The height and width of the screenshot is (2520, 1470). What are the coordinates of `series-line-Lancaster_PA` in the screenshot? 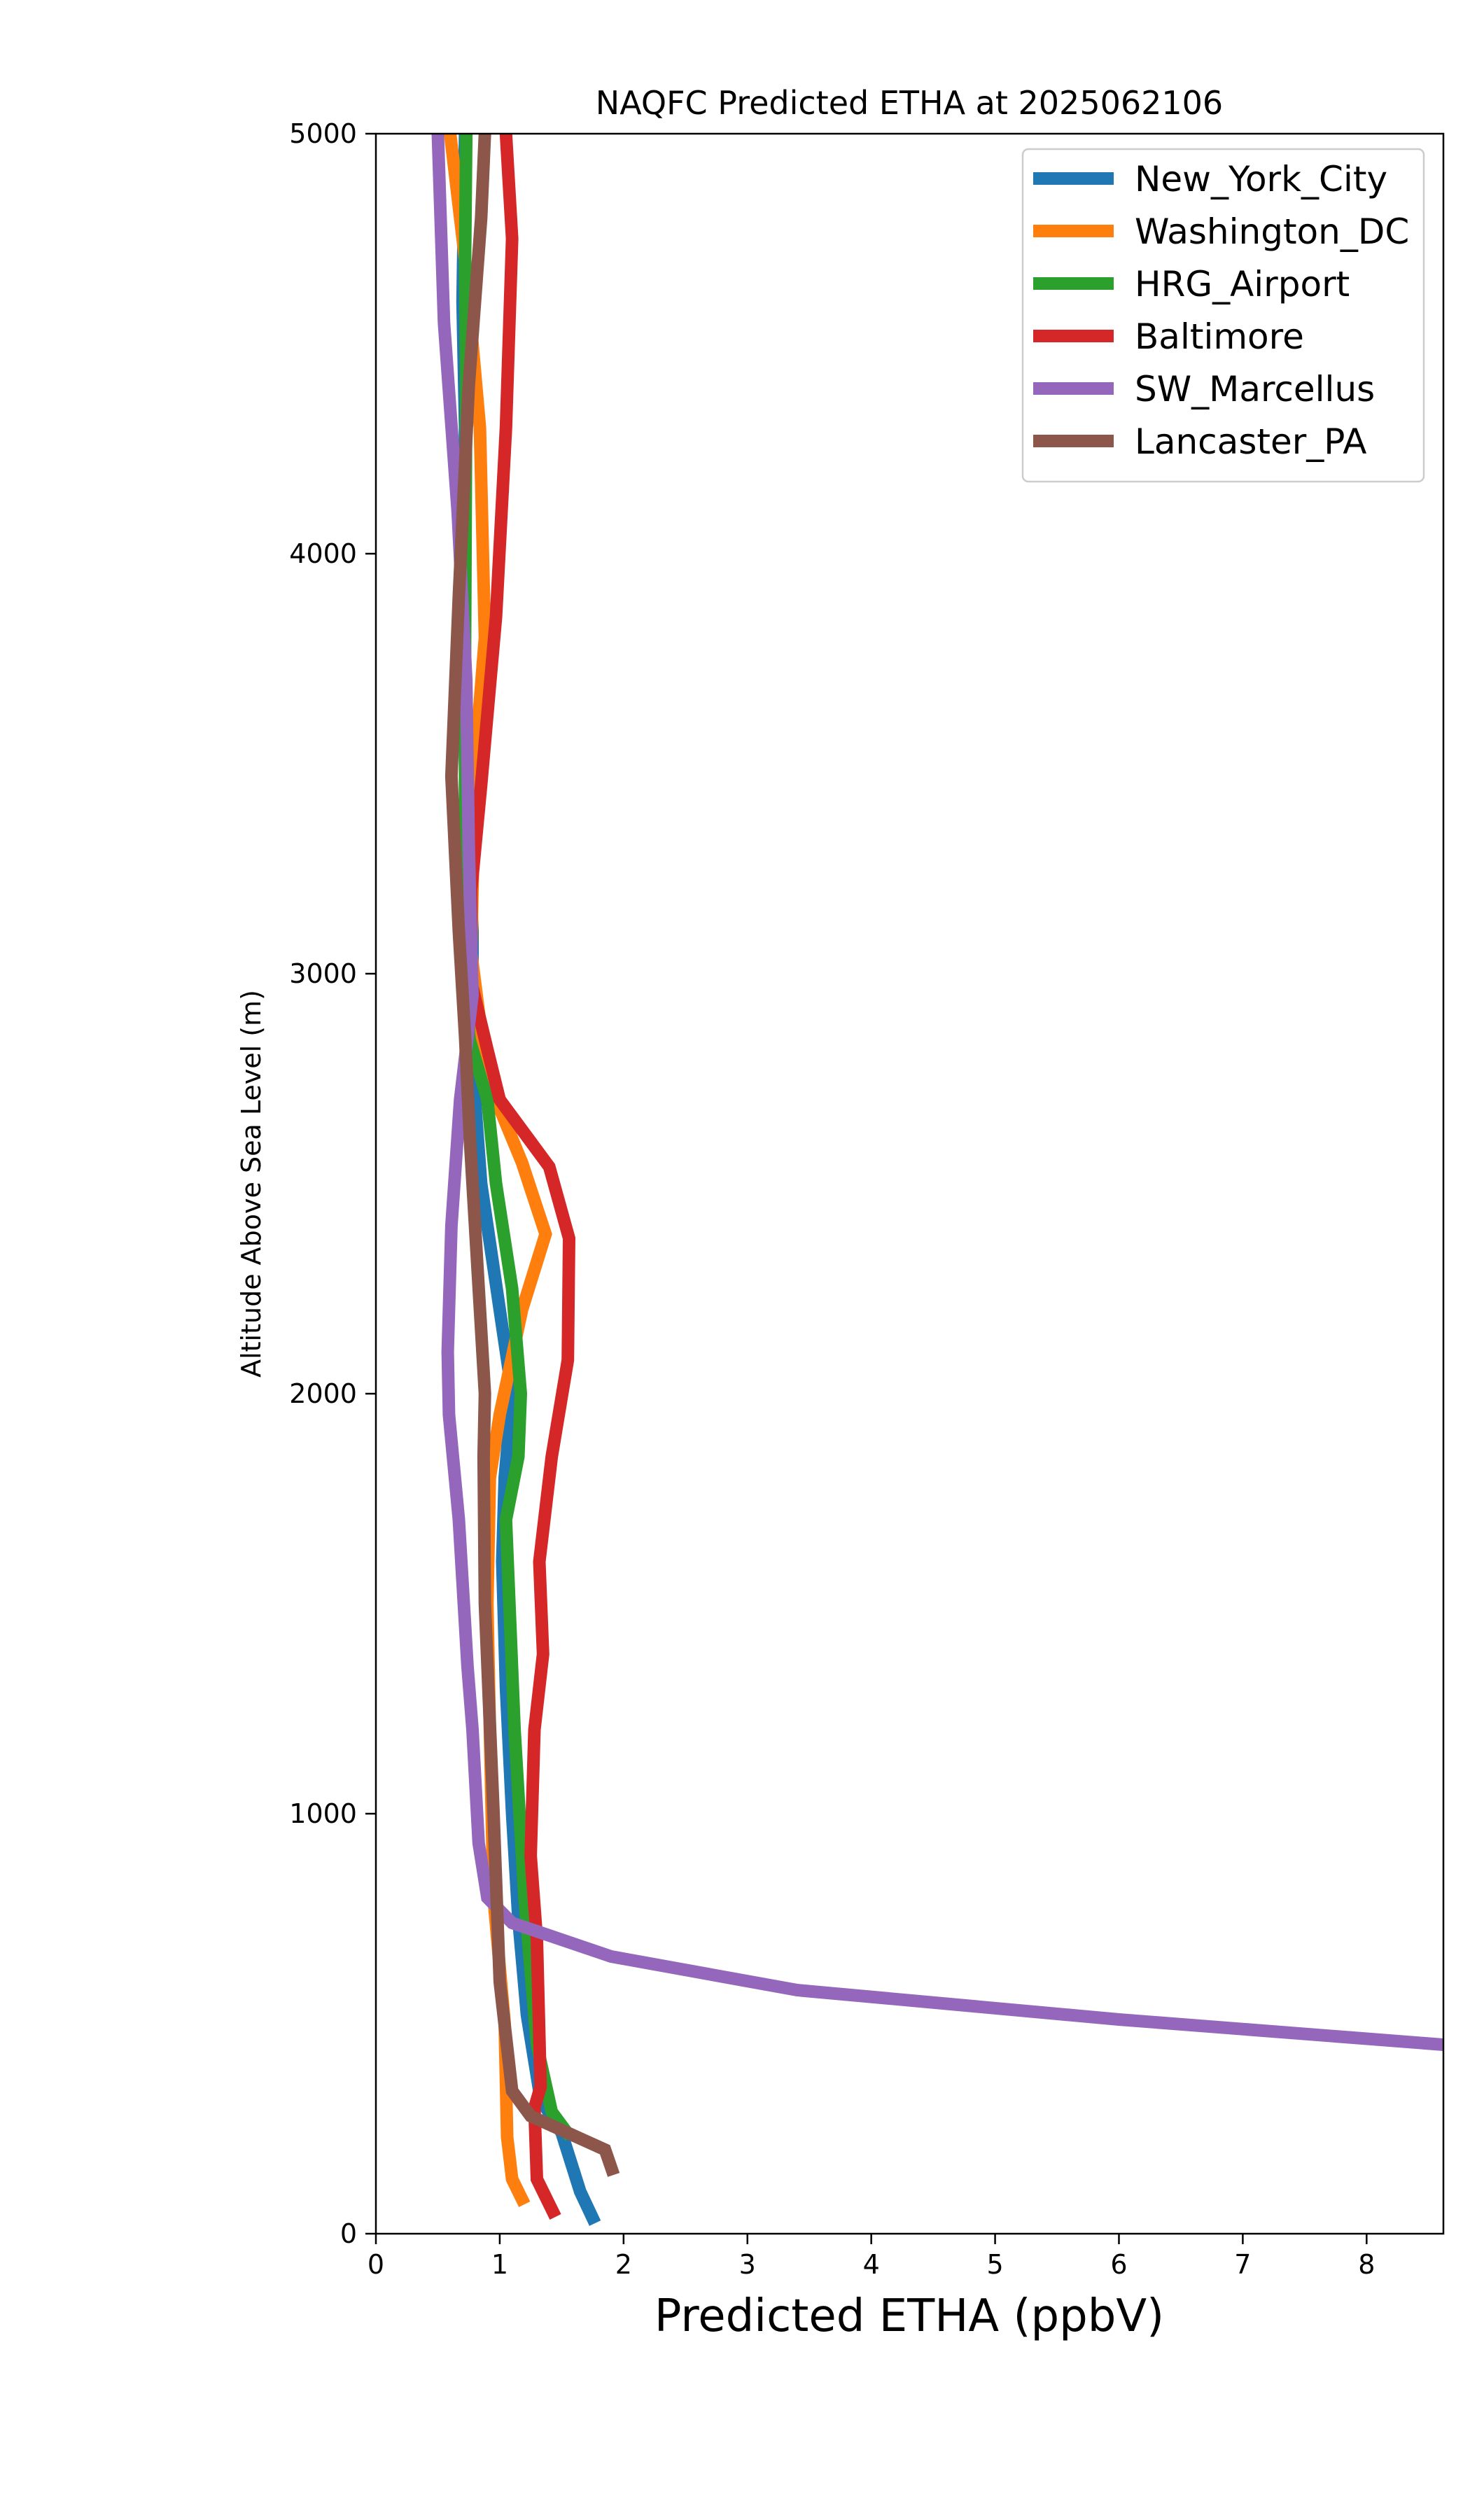 It's located at (532, 1155).